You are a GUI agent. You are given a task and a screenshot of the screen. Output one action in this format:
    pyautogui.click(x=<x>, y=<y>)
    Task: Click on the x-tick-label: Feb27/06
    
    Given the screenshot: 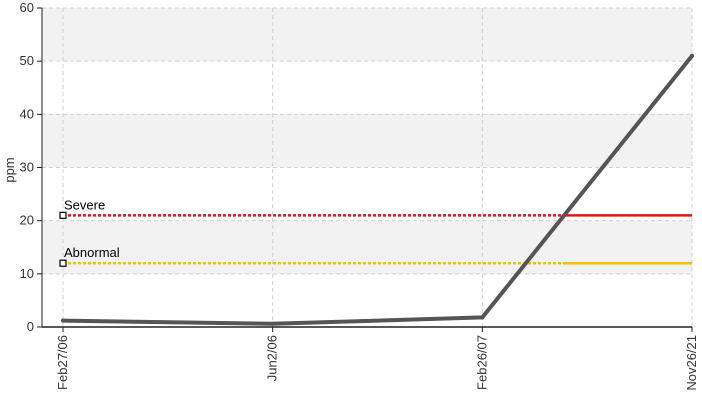 What is the action you would take?
    pyautogui.click(x=62, y=362)
    